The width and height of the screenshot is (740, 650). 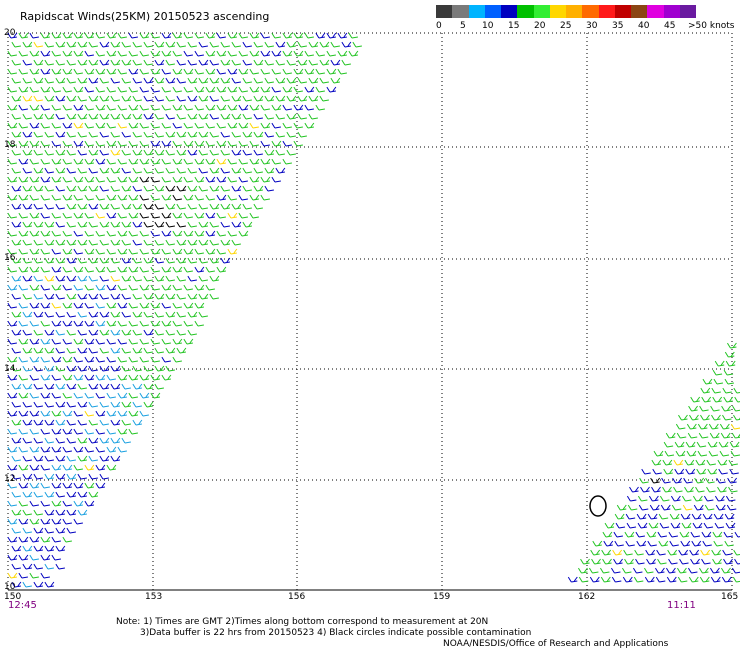 I want to click on legend-label: 35, so click(x=618, y=26).